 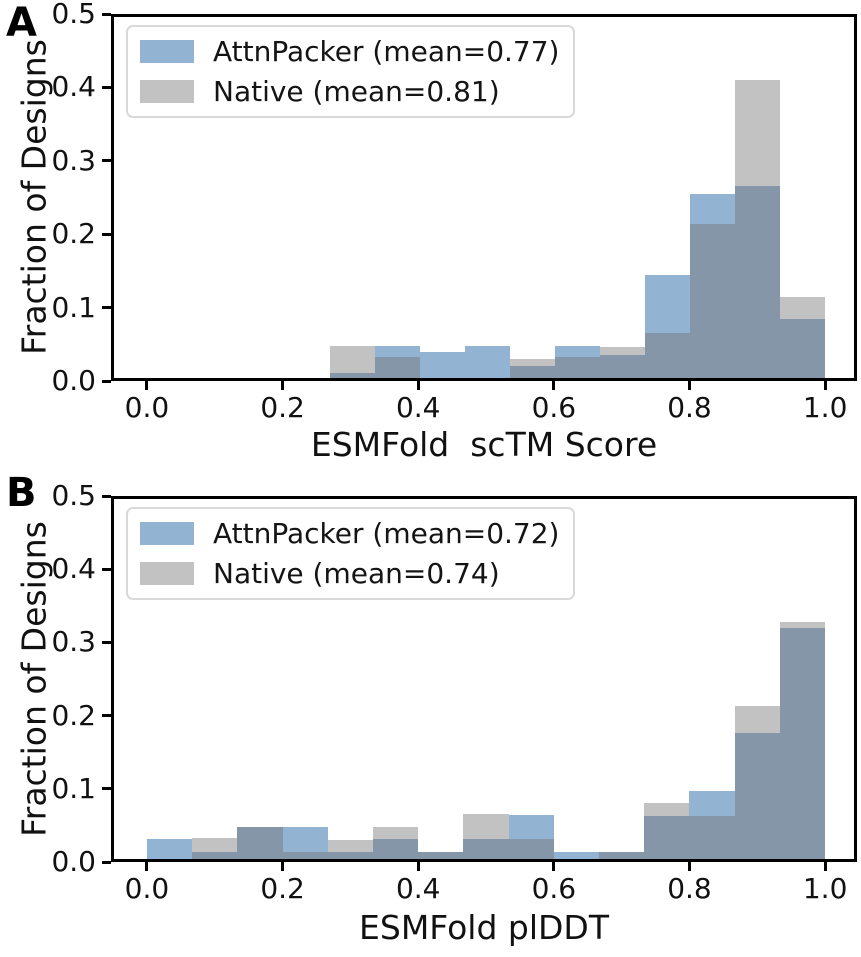 I want to click on legend-swatch-native-b, so click(x=167, y=573).